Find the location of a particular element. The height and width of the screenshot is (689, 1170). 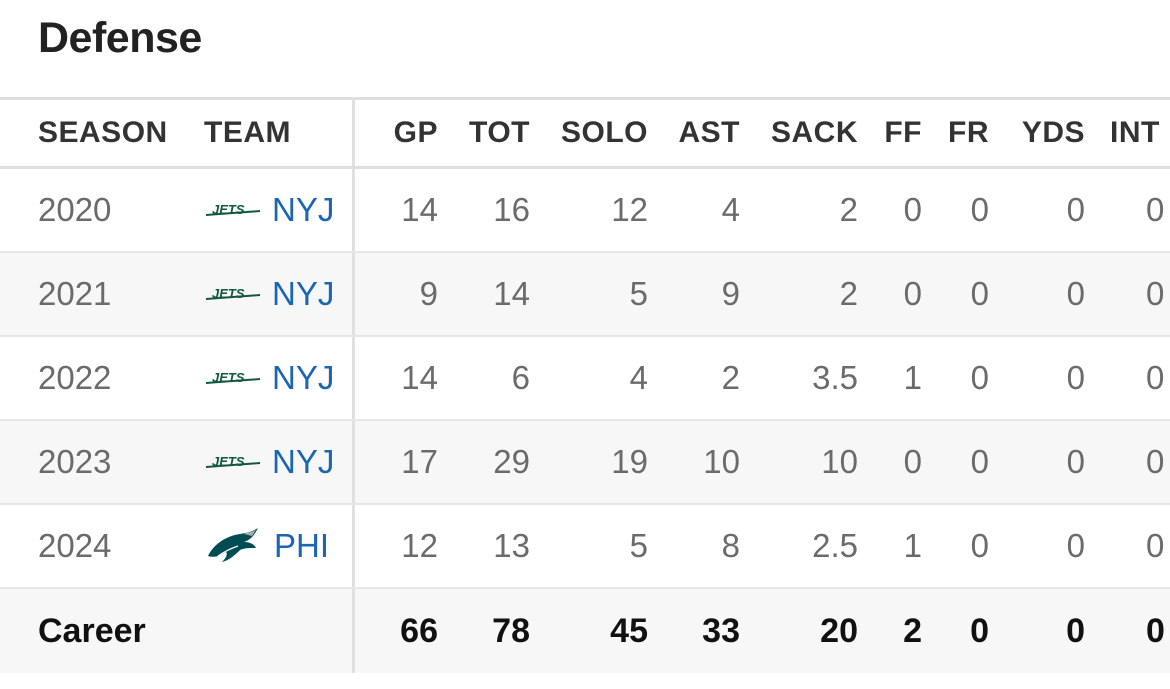

ast-cell: 33 is located at coordinates (721, 630).